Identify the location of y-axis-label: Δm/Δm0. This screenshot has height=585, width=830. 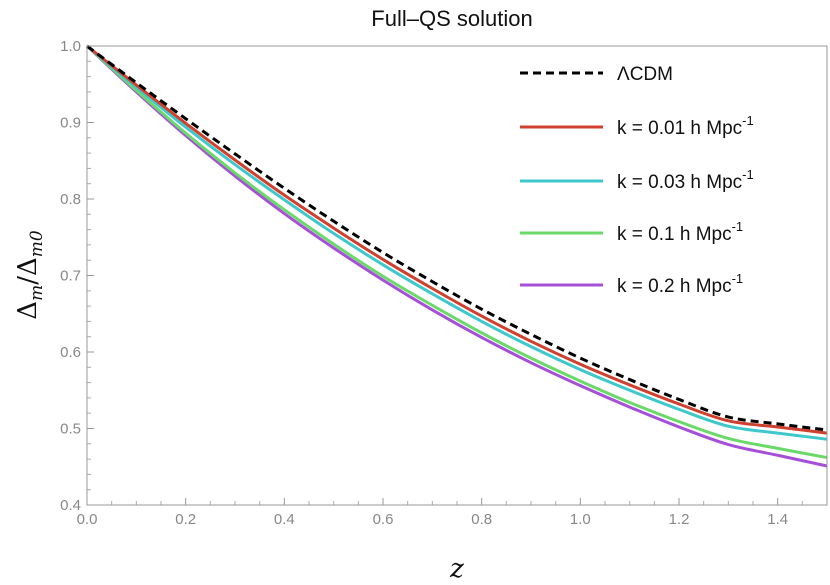
(30, 275).